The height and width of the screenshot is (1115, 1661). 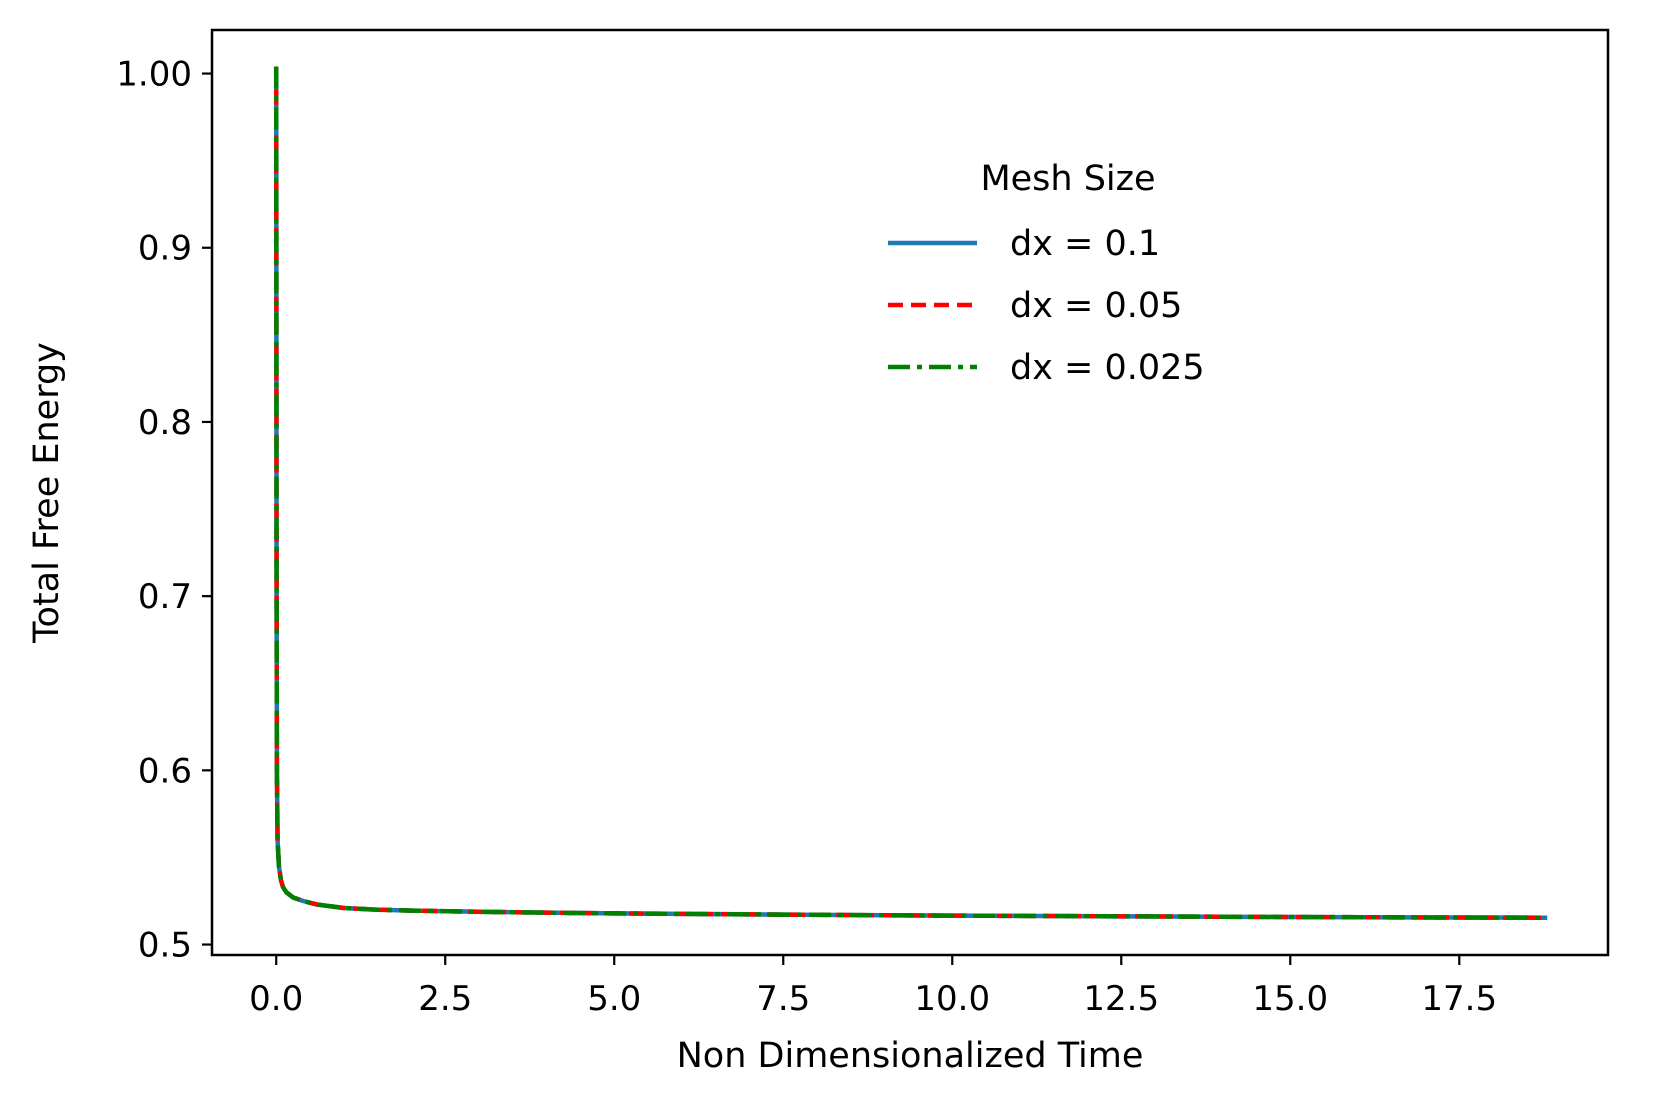 I want to click on legend-entry-label: dx = 0.1, so click(x=1085, y=244).